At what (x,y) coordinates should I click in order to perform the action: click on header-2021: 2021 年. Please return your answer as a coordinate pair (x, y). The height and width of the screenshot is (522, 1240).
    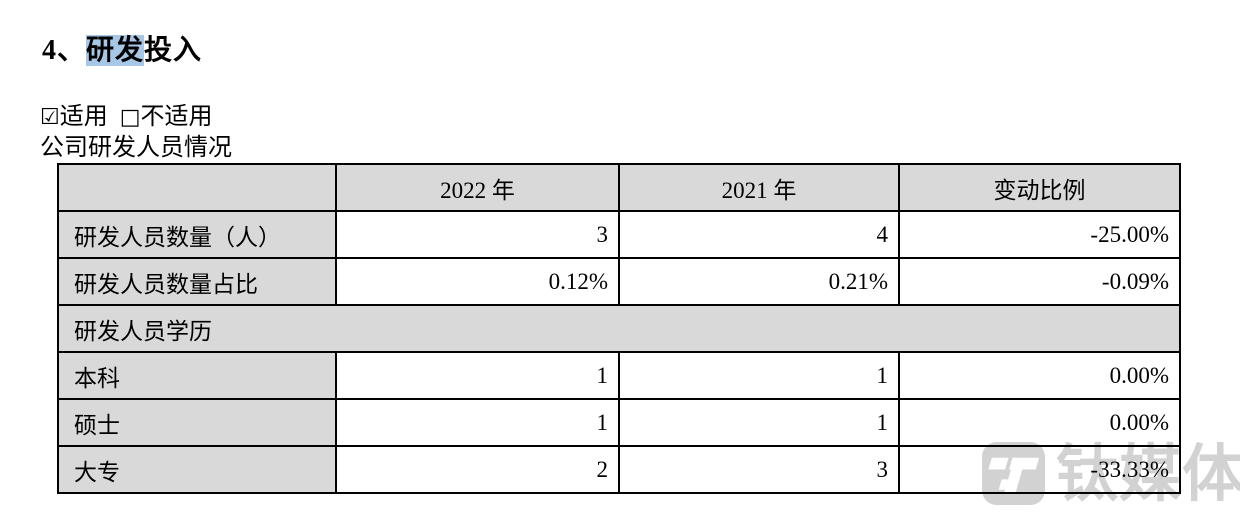
    Looking at the image, I should click on (759, 187).